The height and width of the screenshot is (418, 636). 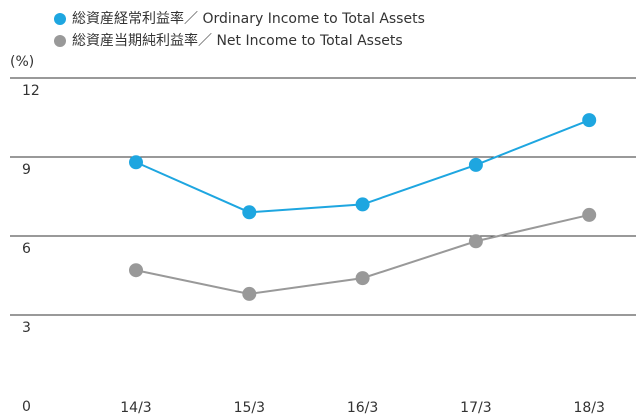 I want to click on x-tick-label: 16/3, so click(x=362, y=407).